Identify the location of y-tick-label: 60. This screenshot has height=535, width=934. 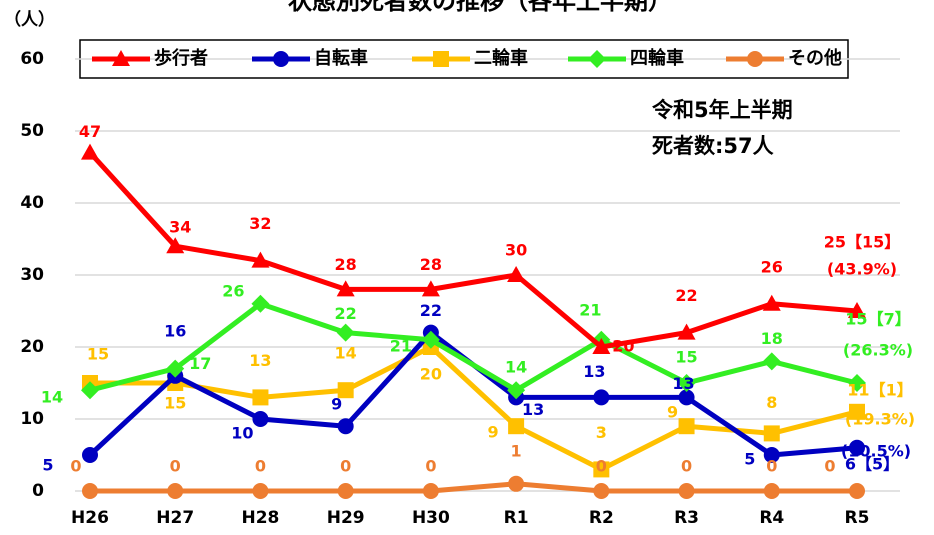
(32, 59).